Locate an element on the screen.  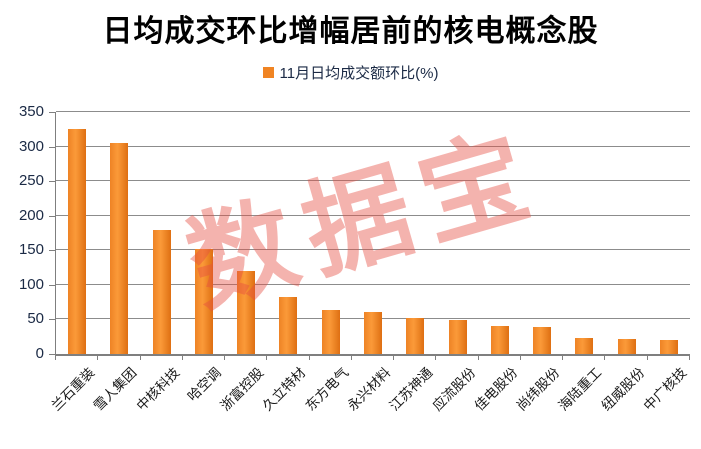
y-tick-label: 250 is located at coordinates (31, 181).